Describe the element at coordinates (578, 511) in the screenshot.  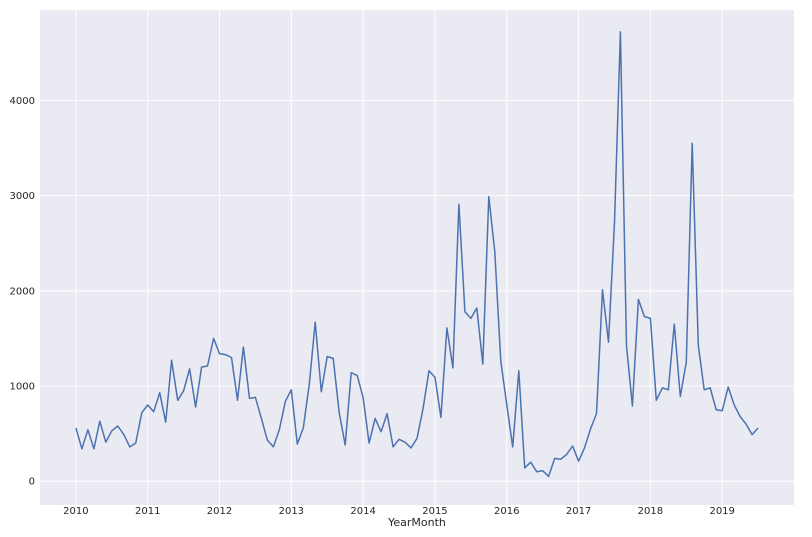
I see `x-tick-label: 2017` at that location.